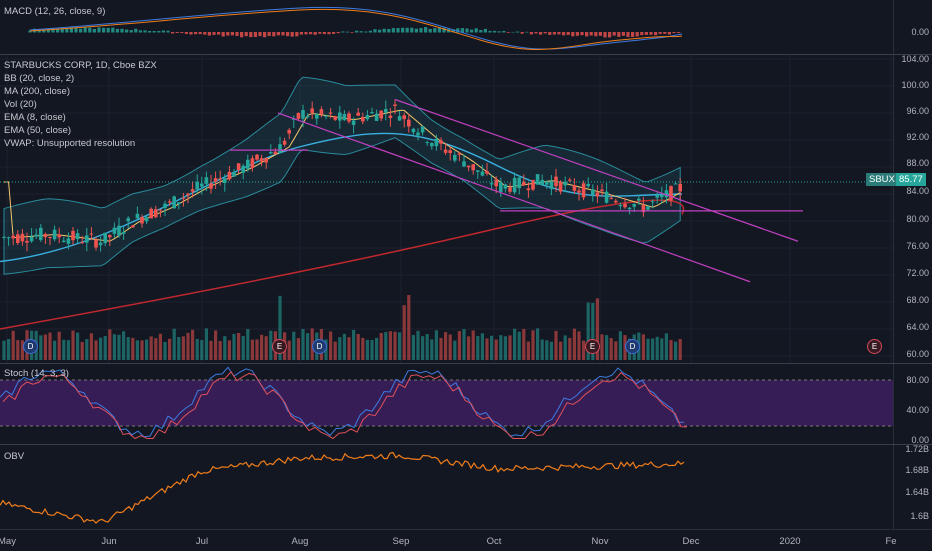  What do you see at coordinates (36, 373) in the screenshot?
I see `stoch-legend: Stoch (14, 3, 3)` at bounding box center [36, 373].